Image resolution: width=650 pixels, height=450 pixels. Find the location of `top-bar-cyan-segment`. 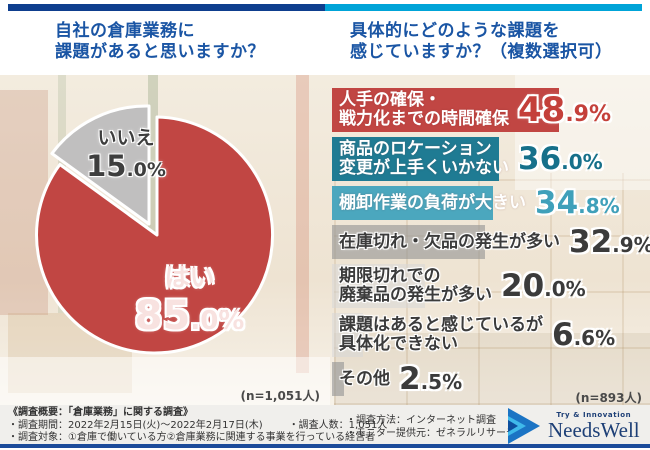

top-bar-cyan-segment is located at coordinates (483, 7).